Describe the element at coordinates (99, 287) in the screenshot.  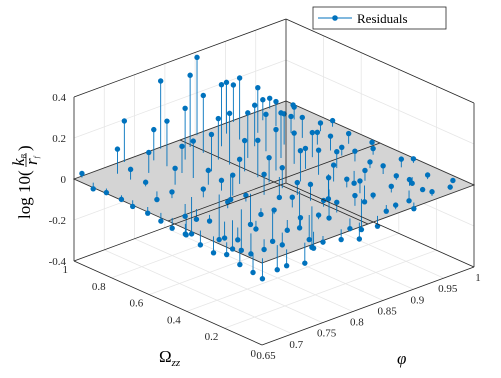
I see `y-tick-label: 0.8` at that location.